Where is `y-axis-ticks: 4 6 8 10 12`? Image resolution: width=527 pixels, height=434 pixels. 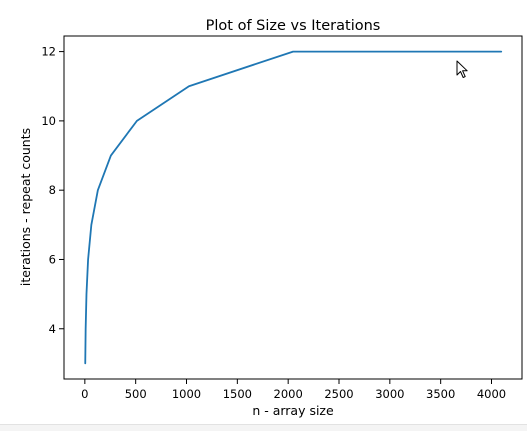
y-axis-ticks: 4 6 8 10 12 is located at coordinates (52, 190).